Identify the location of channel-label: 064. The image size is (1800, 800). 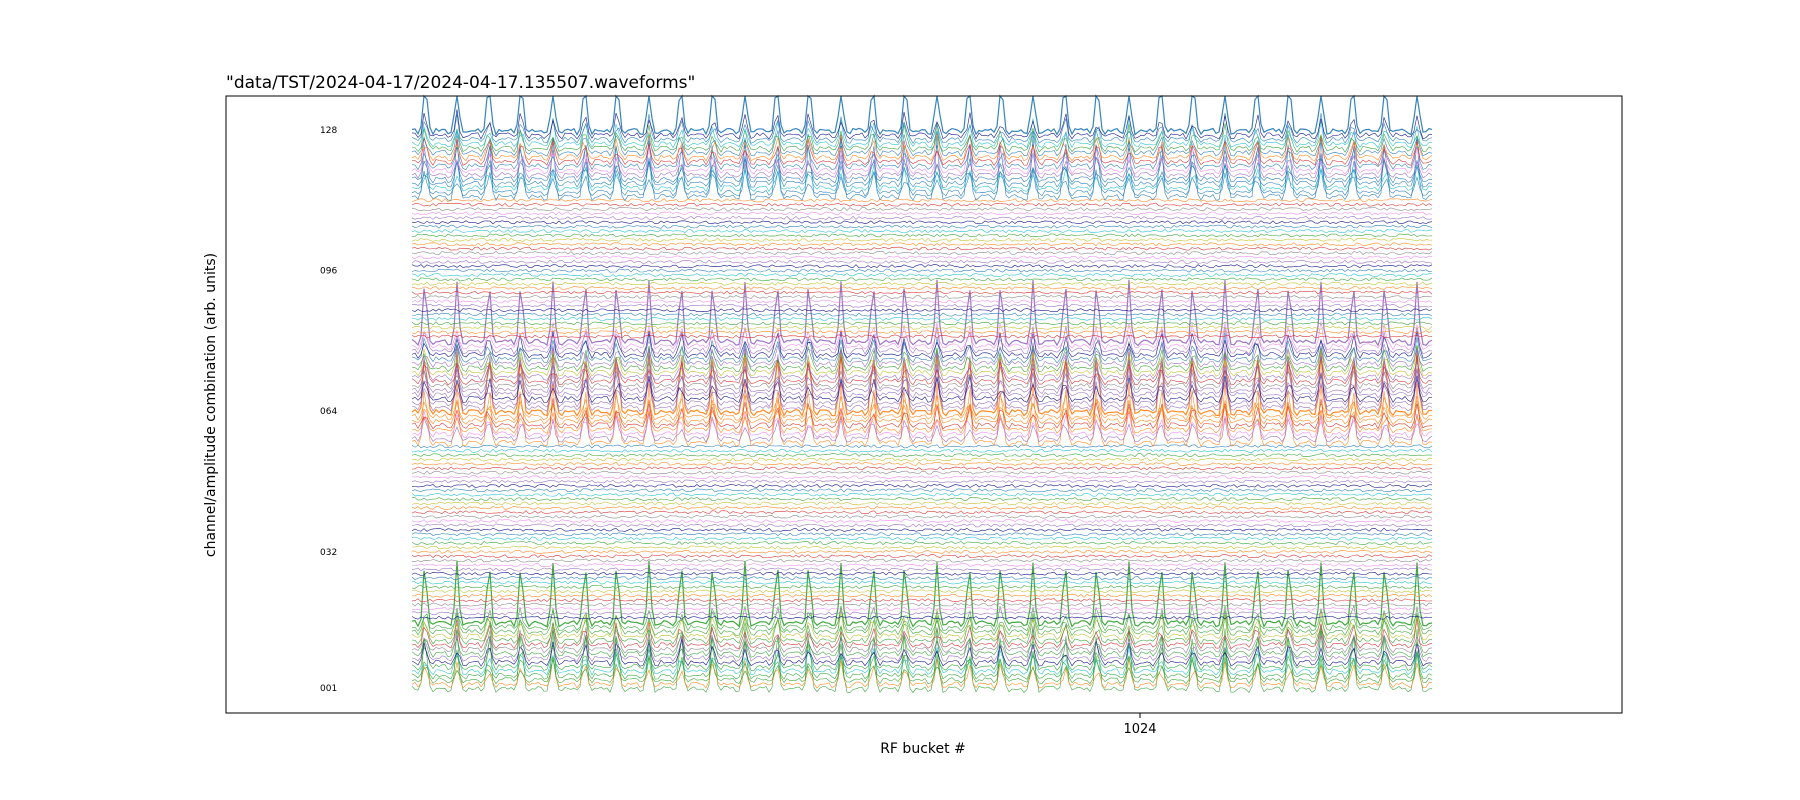
(328, 412).